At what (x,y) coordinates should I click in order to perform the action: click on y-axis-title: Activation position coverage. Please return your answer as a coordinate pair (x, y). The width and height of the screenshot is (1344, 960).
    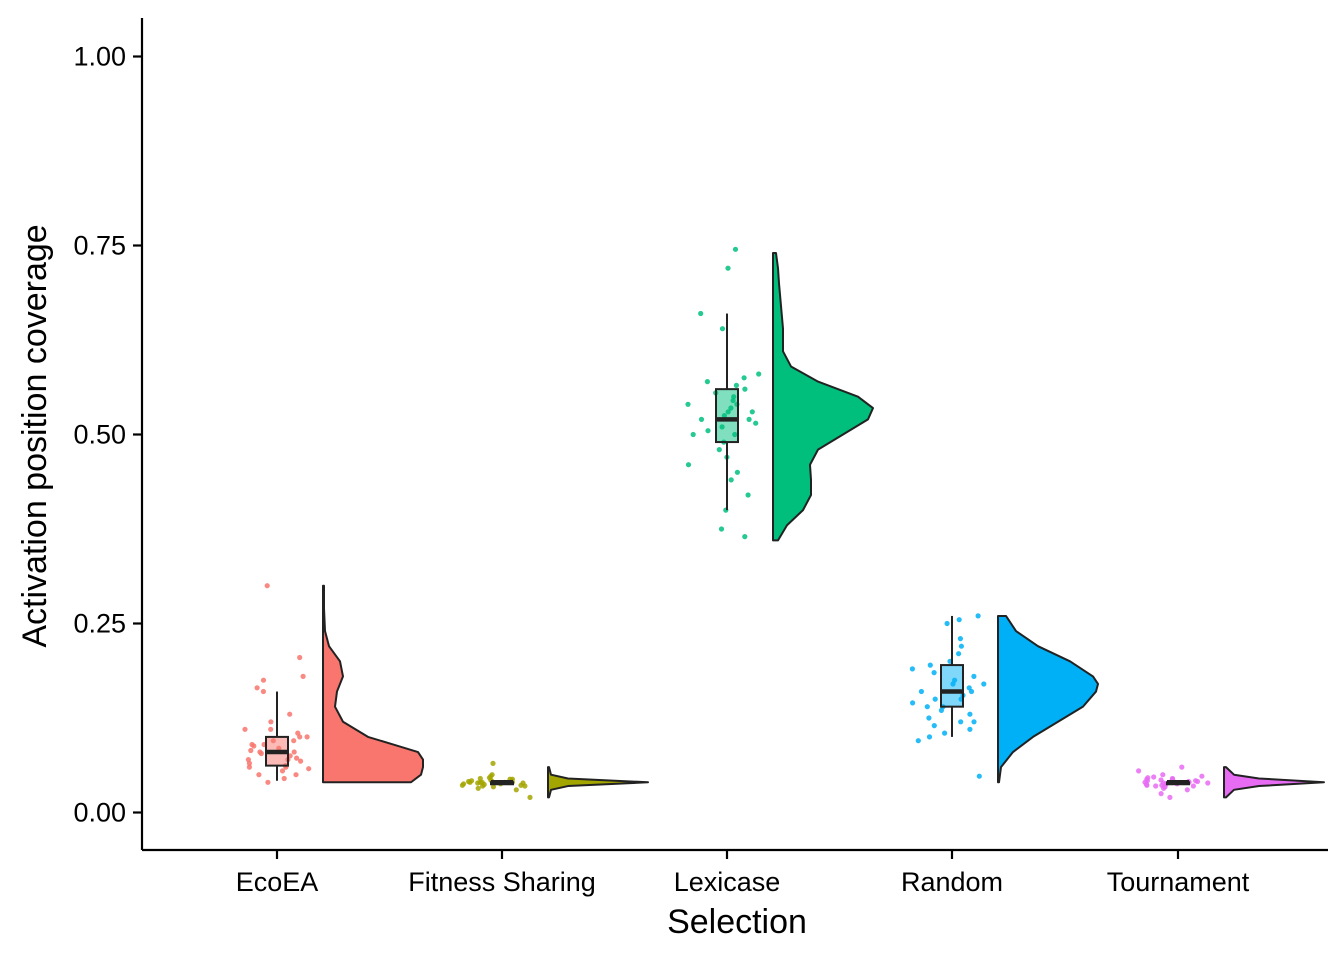
    Looking at the image, I should click on (35, 435).